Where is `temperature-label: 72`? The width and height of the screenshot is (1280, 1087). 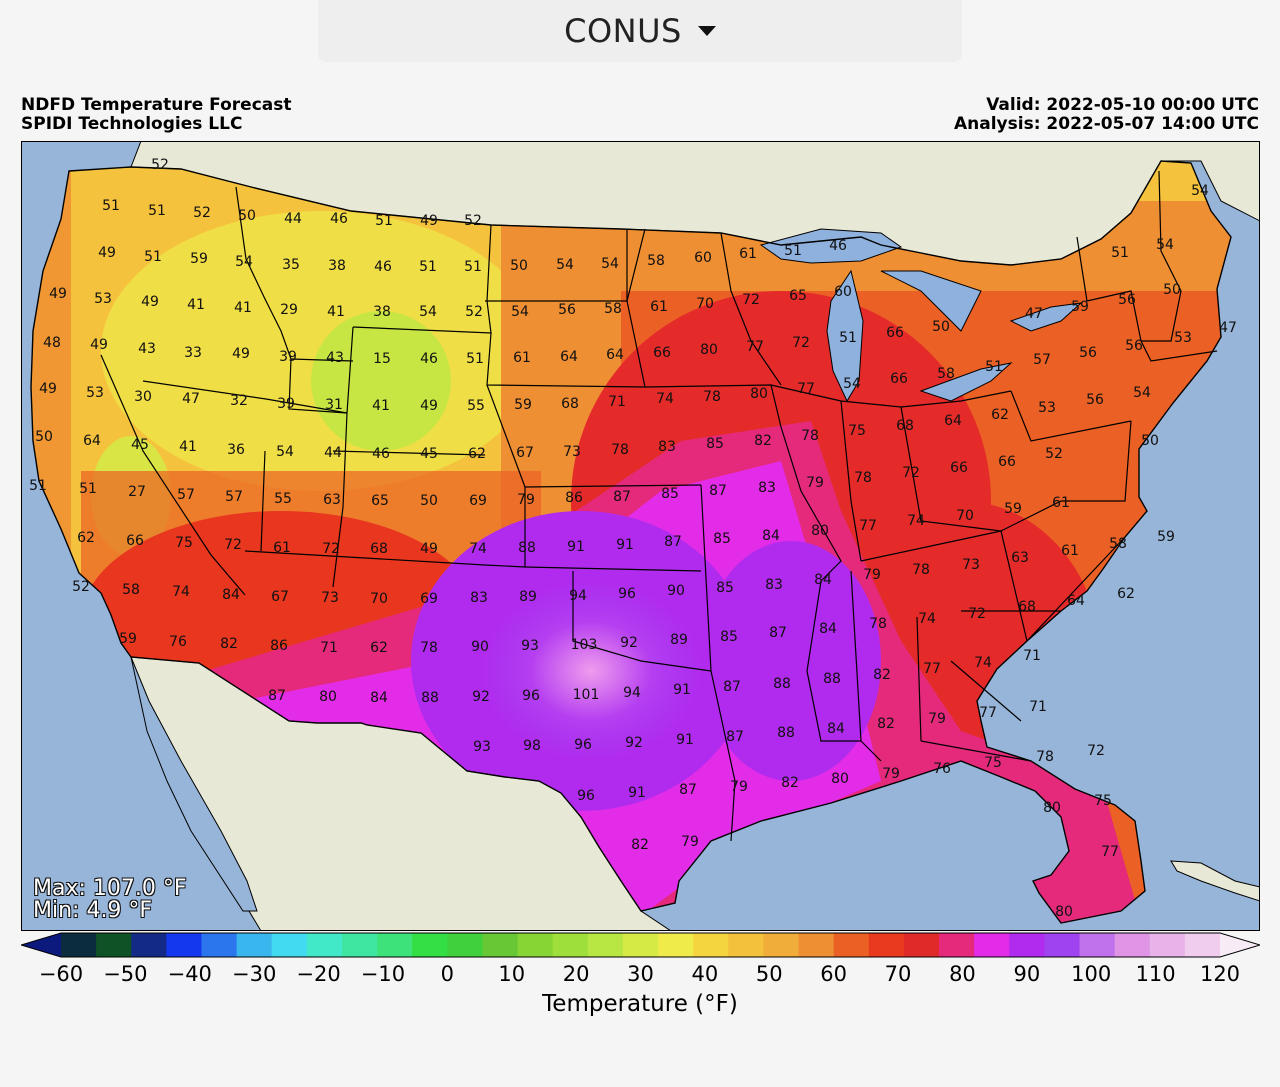
temperature-label: 72 is located at coordinates (977, 614).